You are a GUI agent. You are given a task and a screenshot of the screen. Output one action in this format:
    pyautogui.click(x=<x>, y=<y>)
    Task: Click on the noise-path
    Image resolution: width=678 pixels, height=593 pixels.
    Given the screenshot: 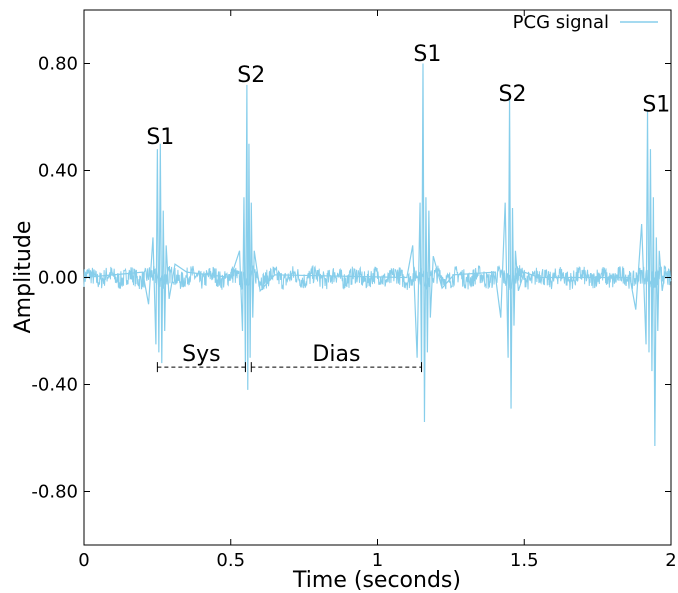 What is the action you would take?
    pyautogui.click(x=377, y=277)
    